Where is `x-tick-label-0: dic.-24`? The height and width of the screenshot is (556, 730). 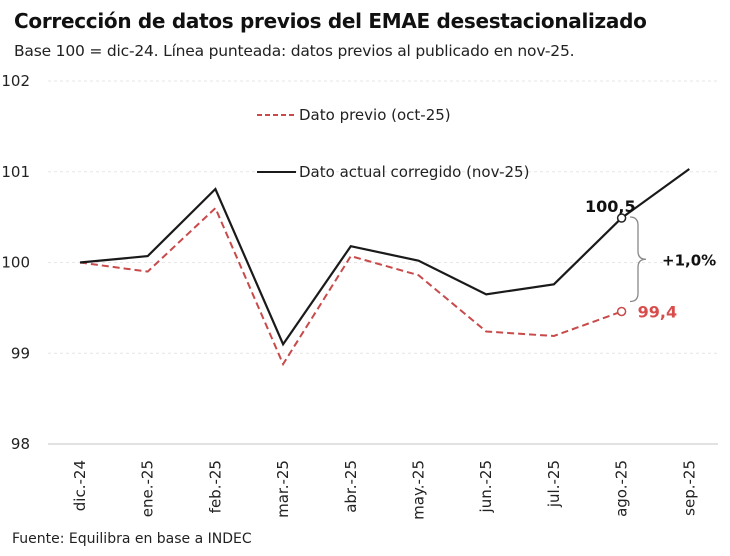
x-tick-label-0: dic.-24 is located at coordinates (80, 485).